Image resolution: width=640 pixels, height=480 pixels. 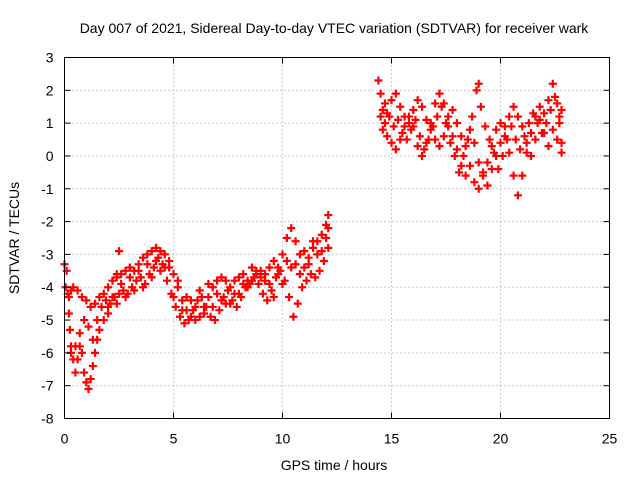 I want to click on y-tick-label: 2, so click(x=50, y=90).